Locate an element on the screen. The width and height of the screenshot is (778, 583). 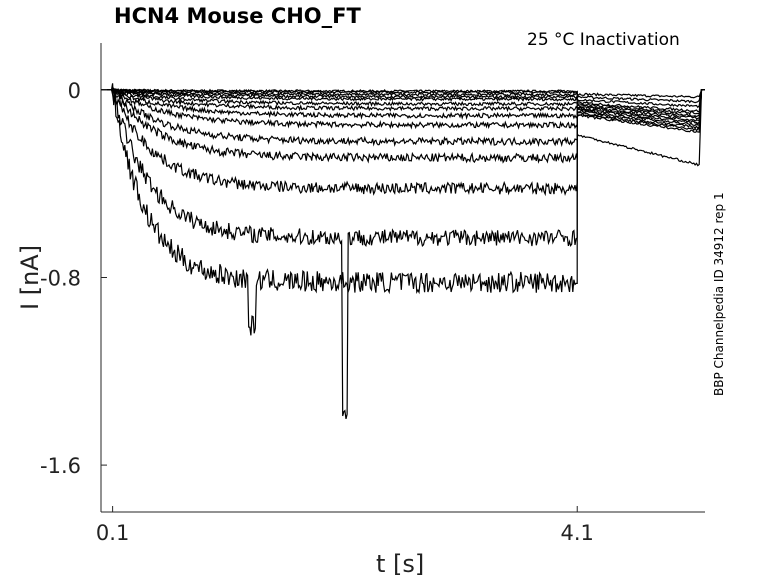
x-tick-label: 0.1 is located at coordinates (112, 533).